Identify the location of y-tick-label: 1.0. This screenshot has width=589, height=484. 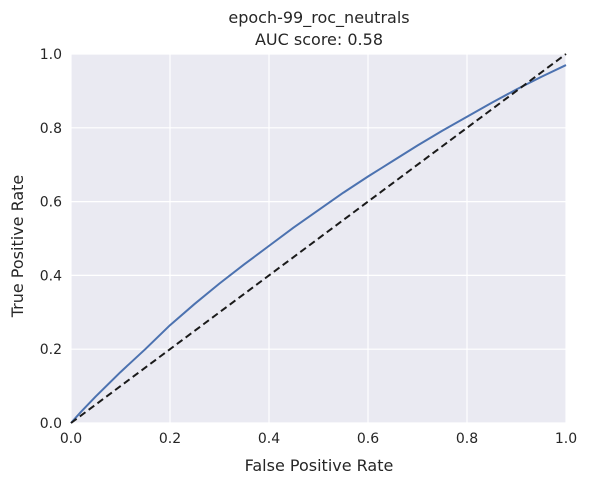
(51, 55).